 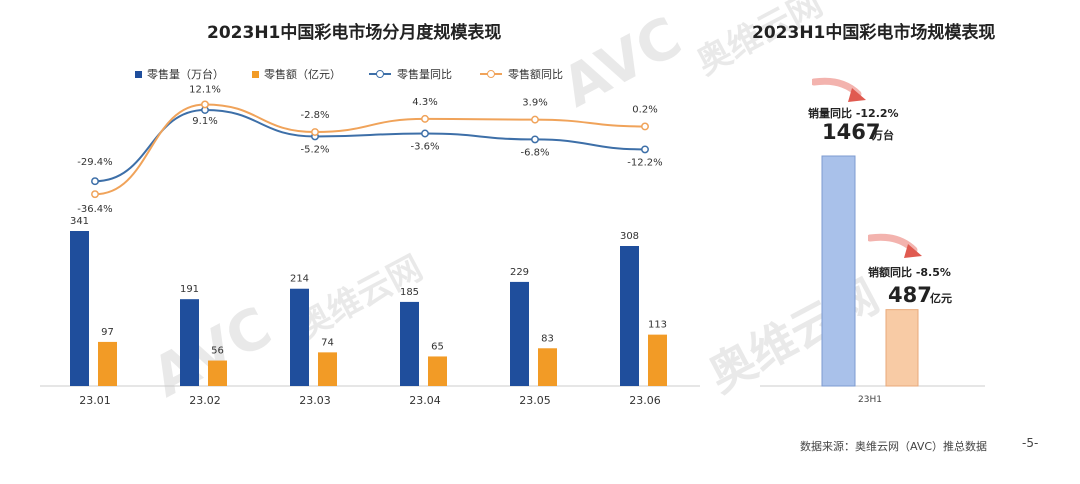 I want to click on x-tick-label: 23.01, so click(x=95, y=400).